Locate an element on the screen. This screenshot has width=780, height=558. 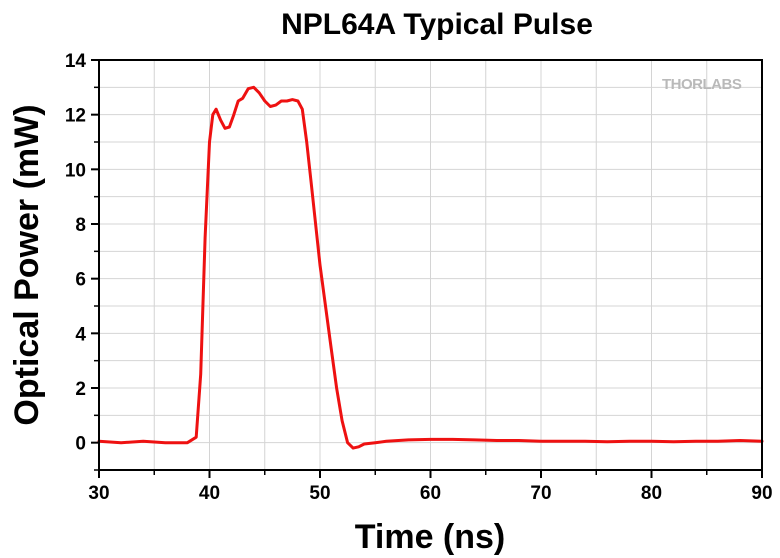
thorlabs-watermark: THORLABS is located at coordinates (702, 84).